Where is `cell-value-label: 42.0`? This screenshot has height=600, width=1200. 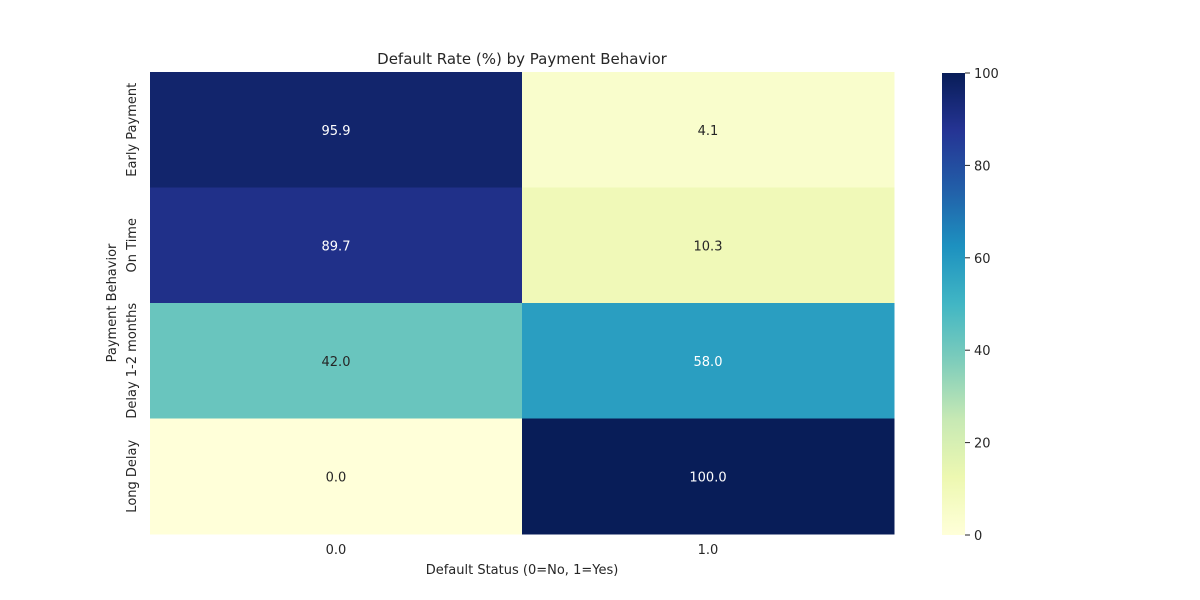
cell-value-label: 42.0 is located at coordinates (336, 362).